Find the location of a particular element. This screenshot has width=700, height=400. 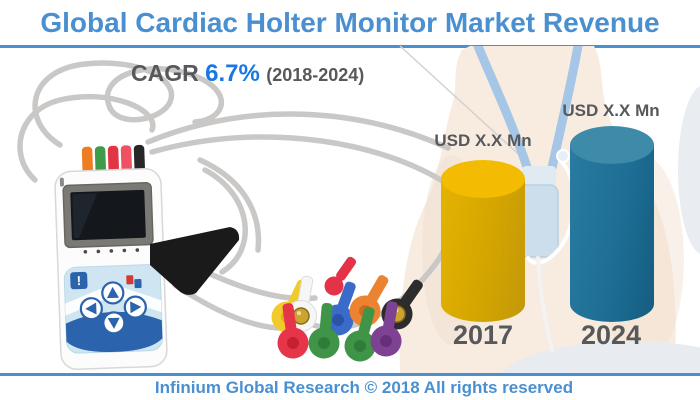

bar-2017-cylinder is located at coordinates (483, 241).